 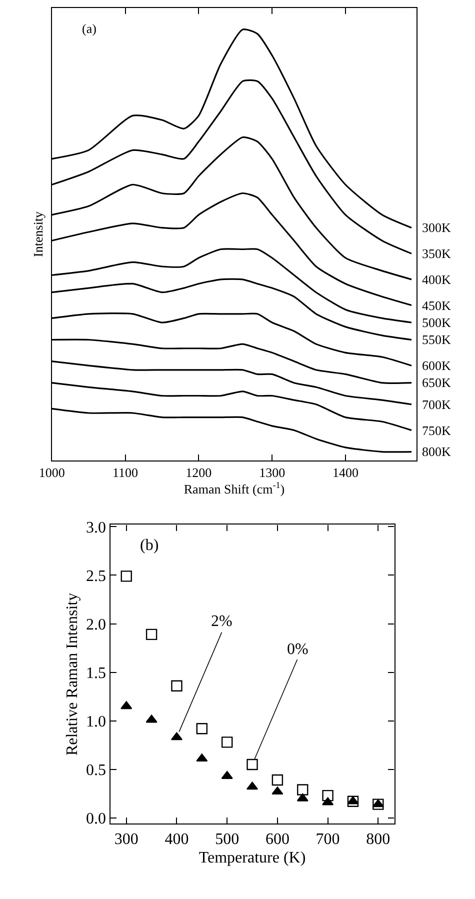 I want to click on x-tick-label: 800, so click(x=378, y=839).